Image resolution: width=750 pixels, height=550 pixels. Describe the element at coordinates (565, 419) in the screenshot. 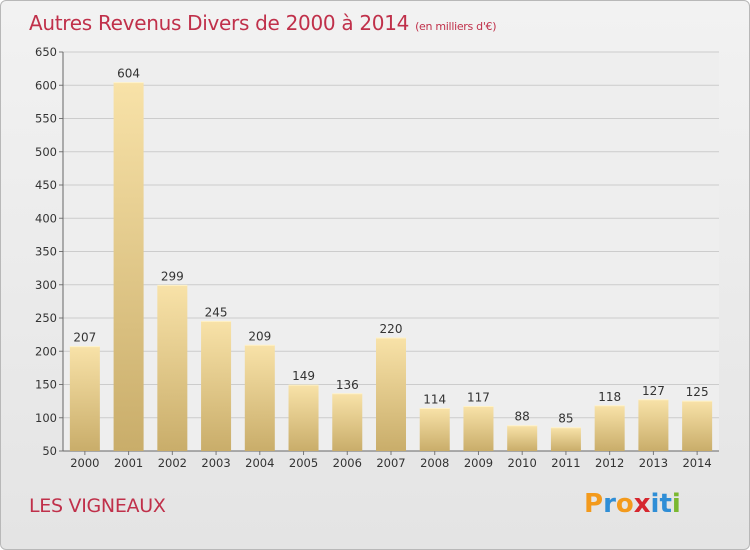

I see `bar-value-label: 85` at that location.